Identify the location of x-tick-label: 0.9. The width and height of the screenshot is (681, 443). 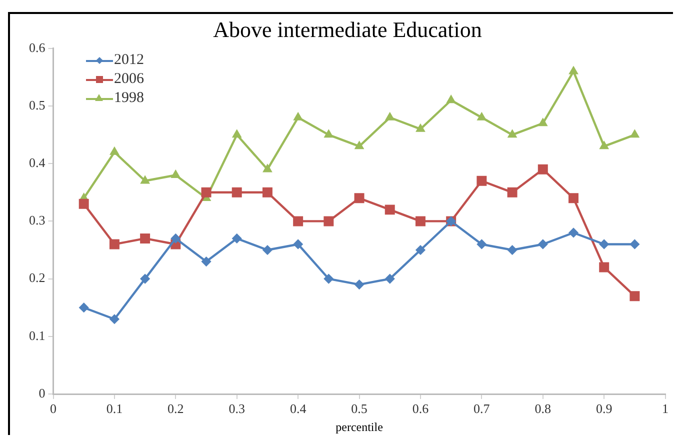
(604, 408).